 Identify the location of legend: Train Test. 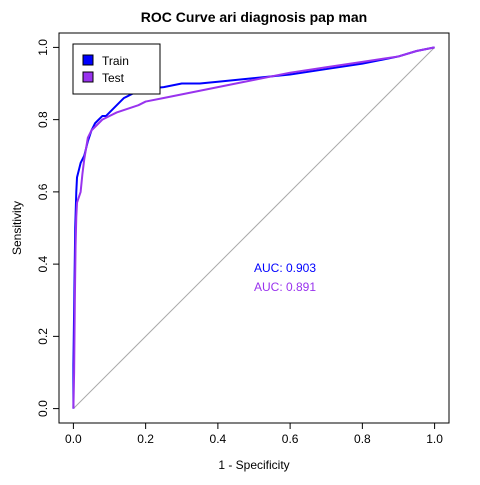
(116, 69).